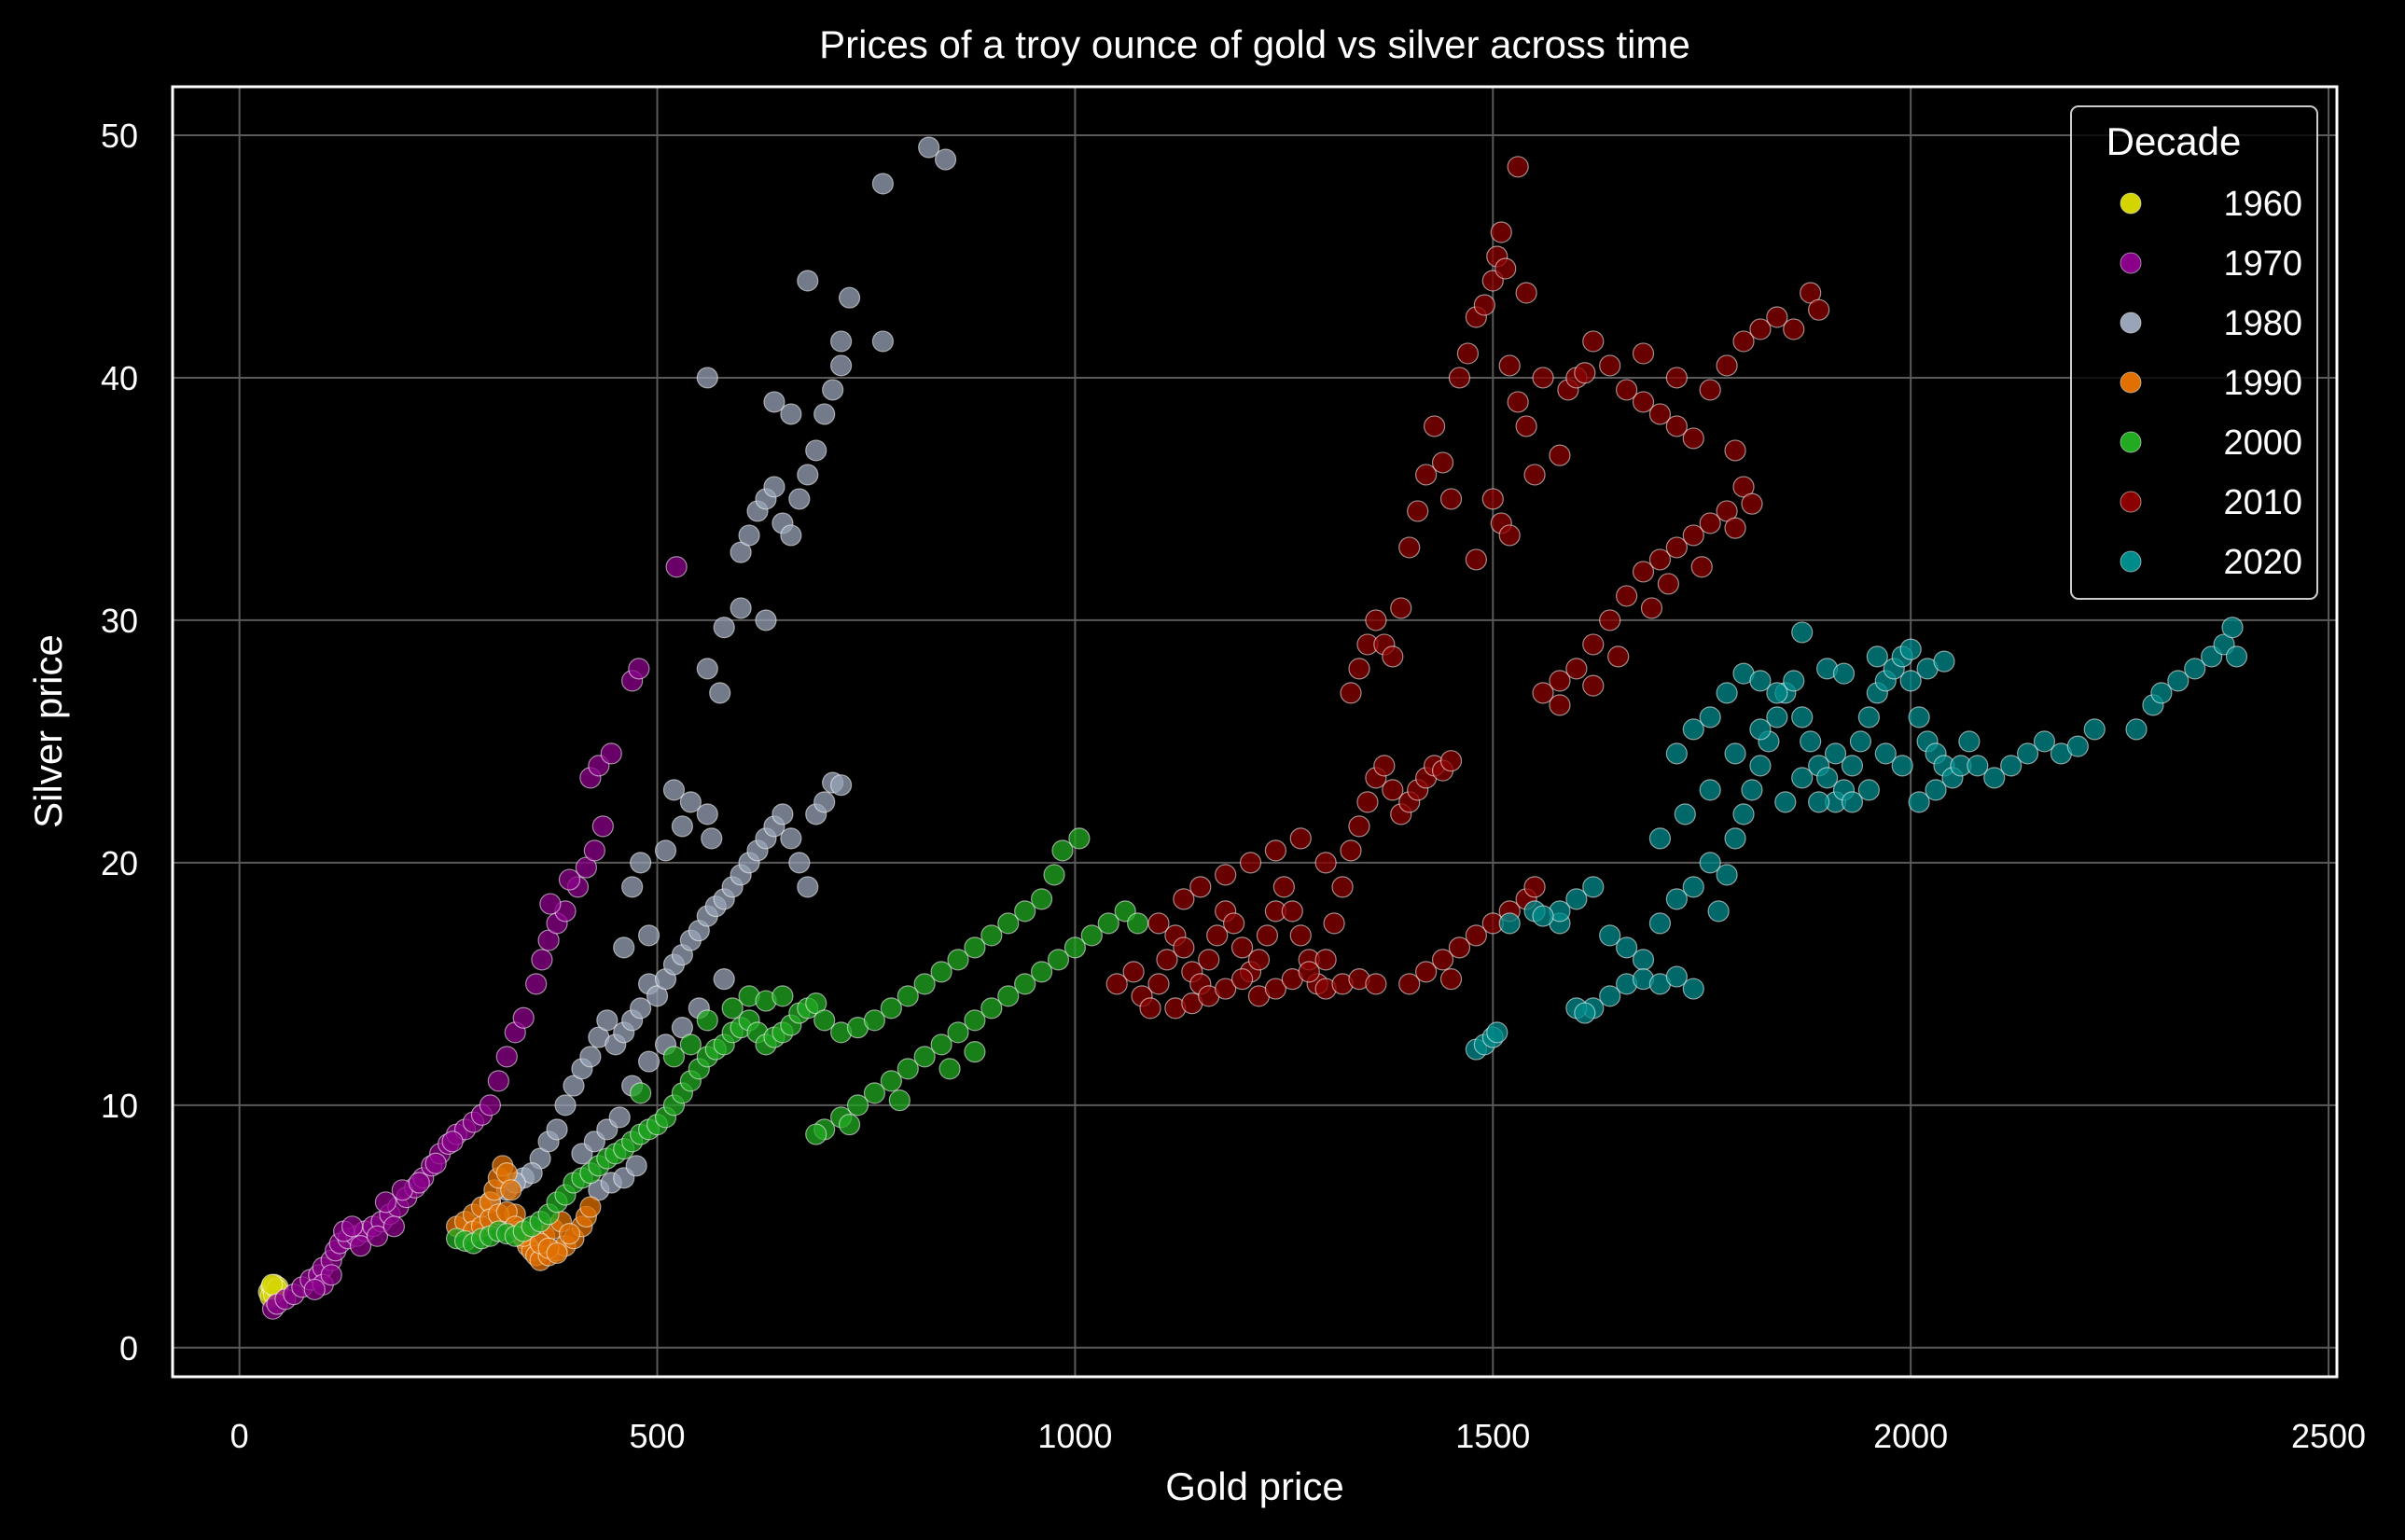 This screenshot has height=1540, width=2405. Describe the element at coordinates (119, 136) in the screenshot. I see `y-tick-label: 50` at that location.